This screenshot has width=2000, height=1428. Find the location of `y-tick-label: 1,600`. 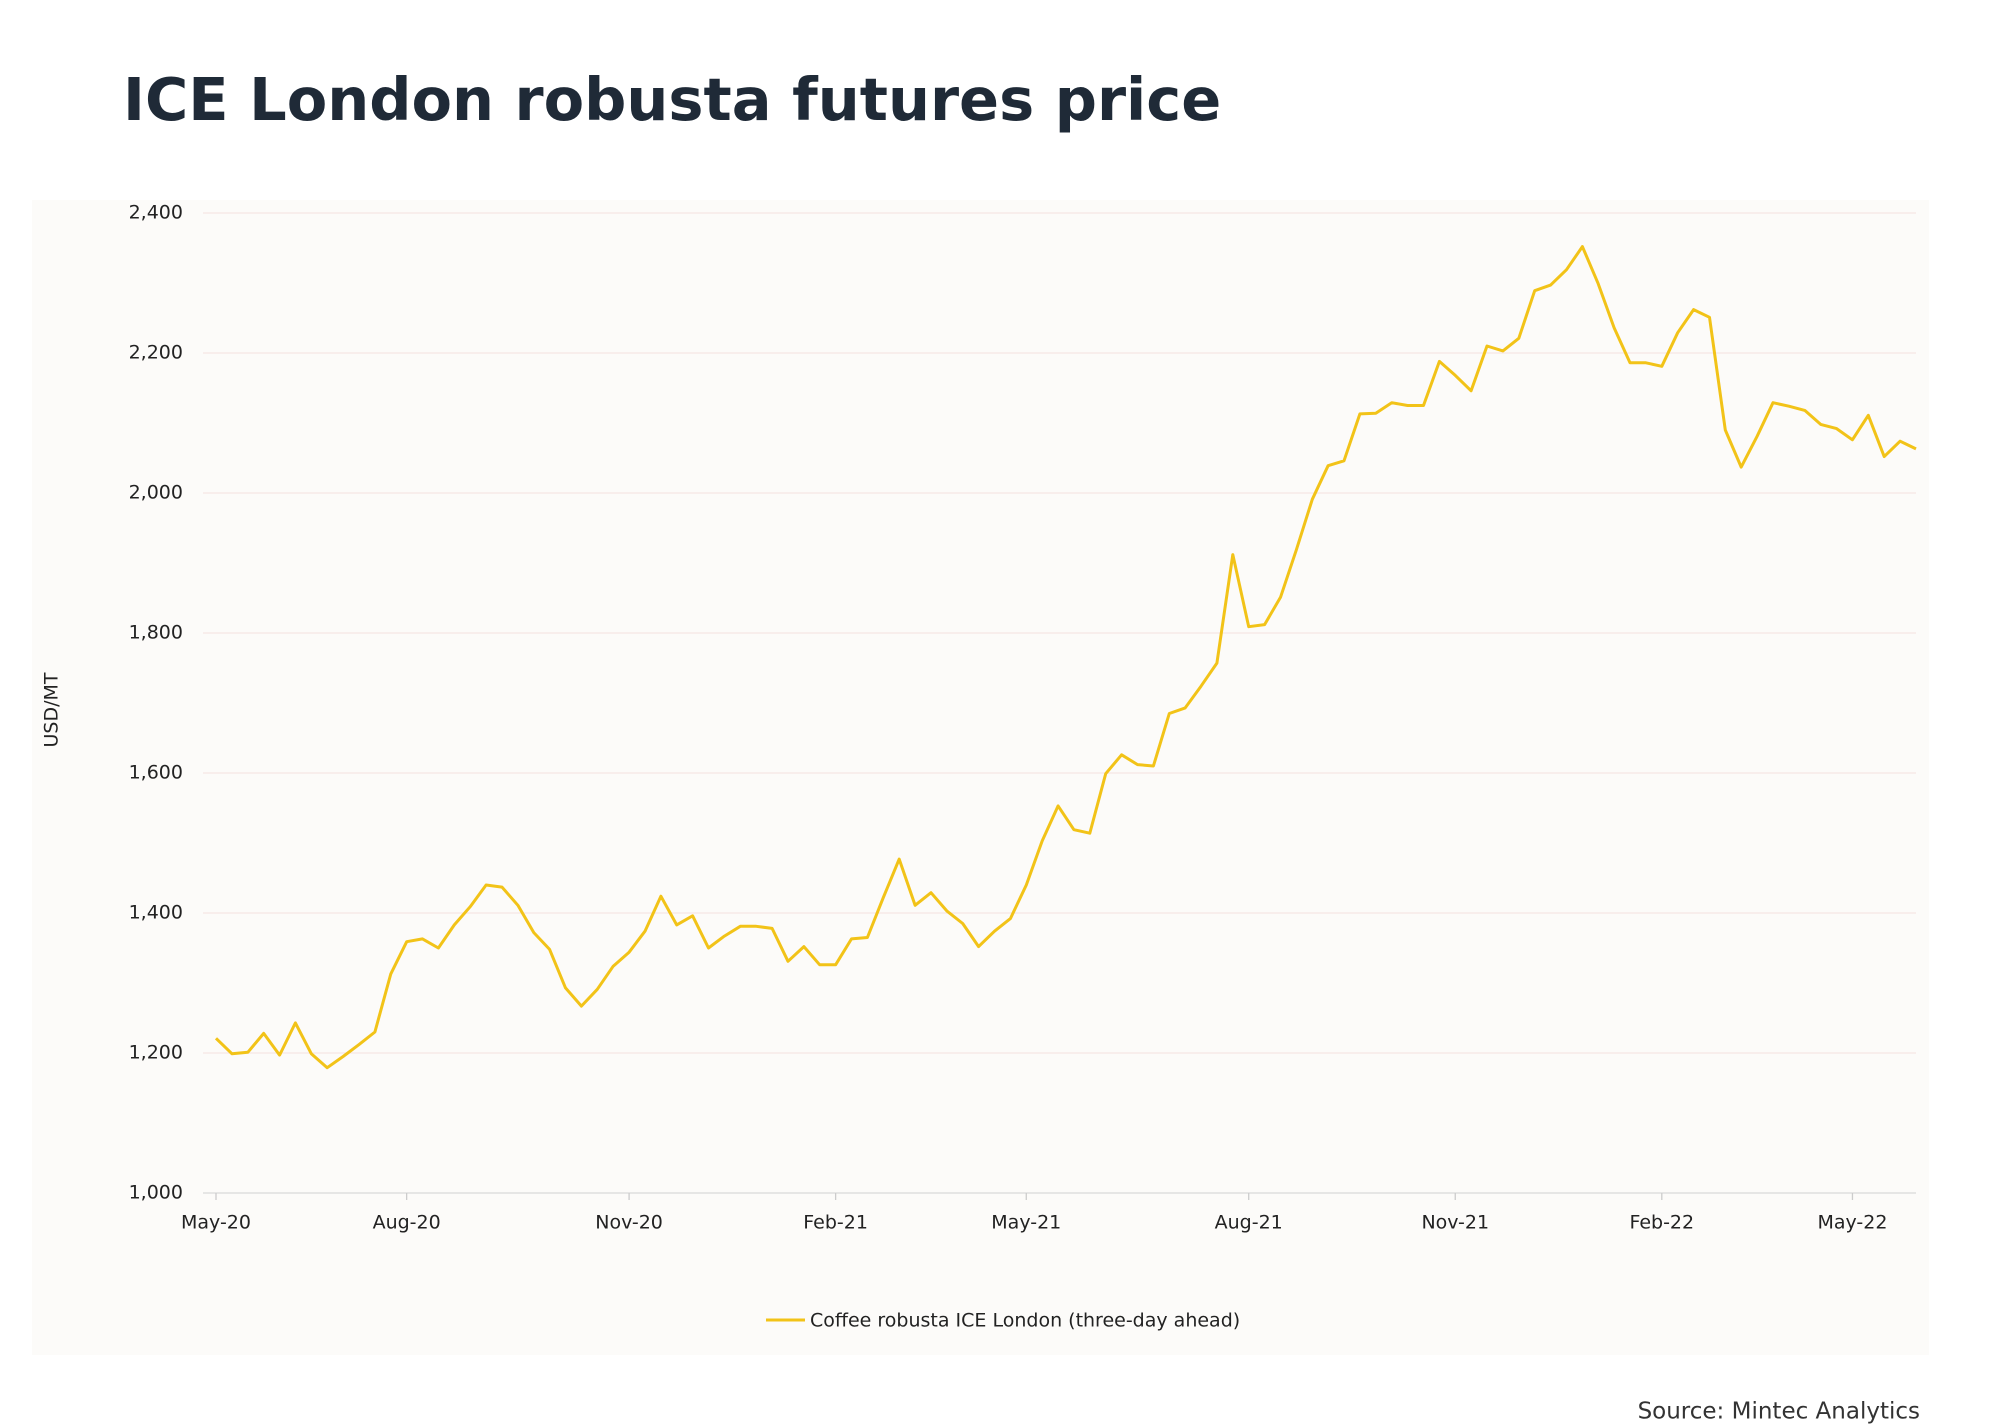

y-tick-label: 1,600 is located at coordinates (156, 773).